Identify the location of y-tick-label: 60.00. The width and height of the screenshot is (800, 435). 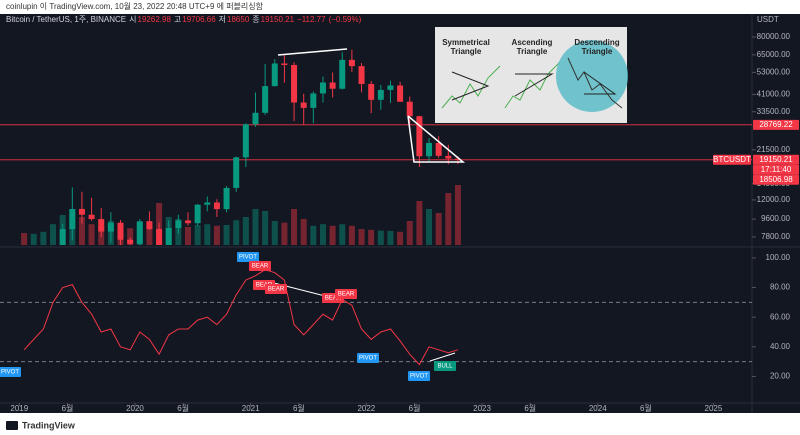
(780, 316).